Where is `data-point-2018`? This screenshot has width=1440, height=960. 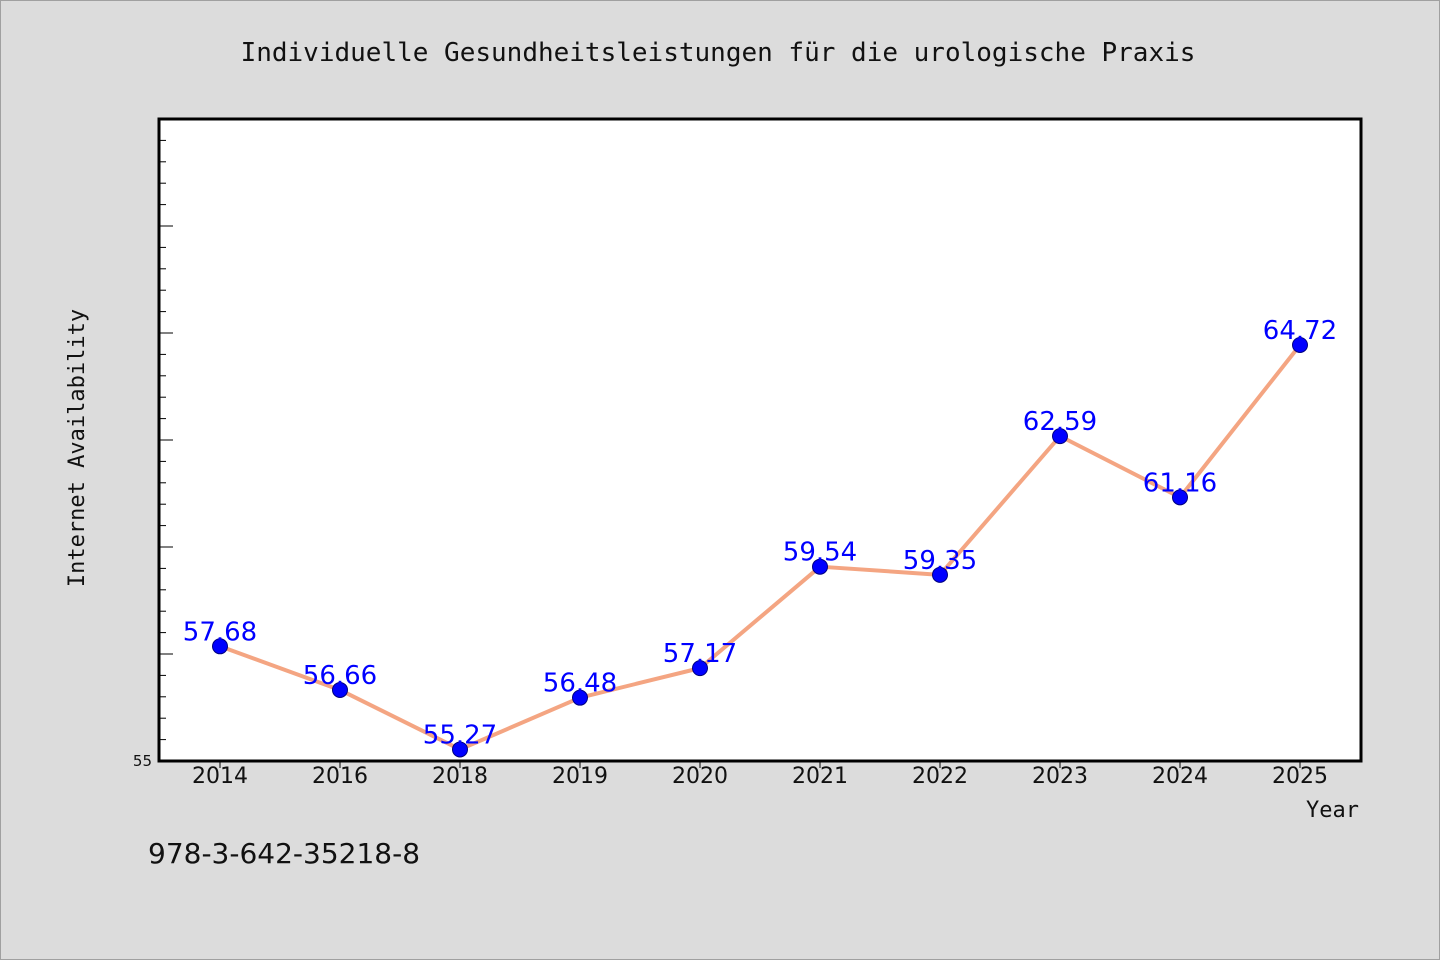 data-point-2018 is located at coordinates (460, 749).